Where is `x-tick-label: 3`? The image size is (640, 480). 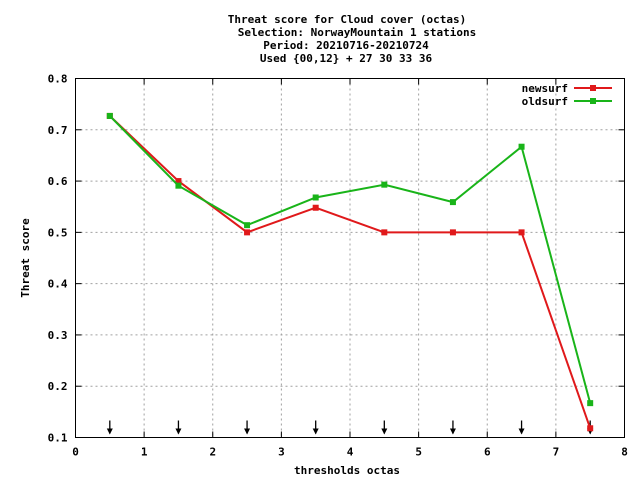
x-tick-label: 3 is located at coordinates (281, 452).